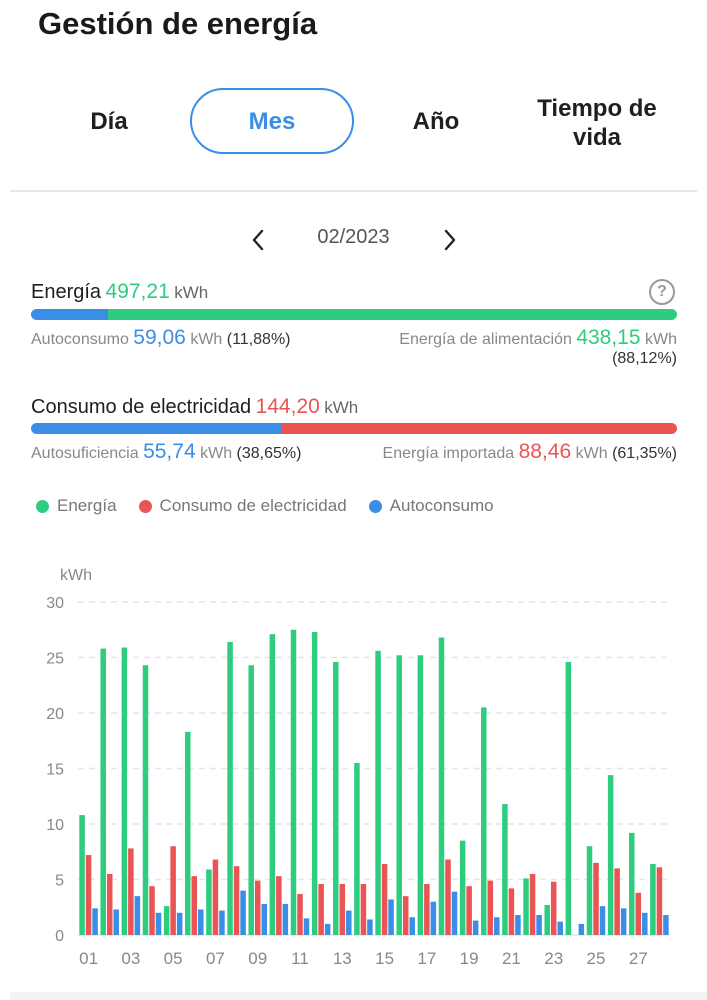 Image resolution: width=707 pixels, height=1000 pixels. What do you see at coordinates (87, 505) in the screenshot?
I see `legend-label: Energía` at bounding box center [87, 505].